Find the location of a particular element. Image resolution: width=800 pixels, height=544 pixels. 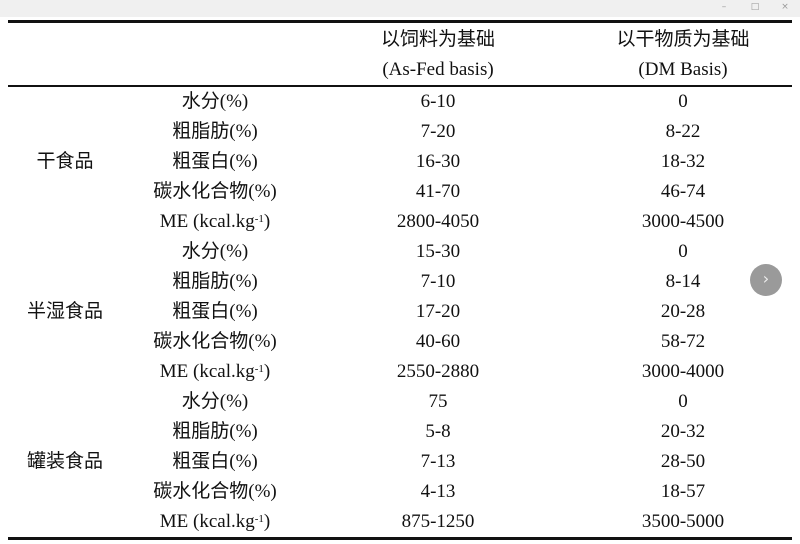

dm-value-text: 3500-5000 is located at coordinates (683, 521).